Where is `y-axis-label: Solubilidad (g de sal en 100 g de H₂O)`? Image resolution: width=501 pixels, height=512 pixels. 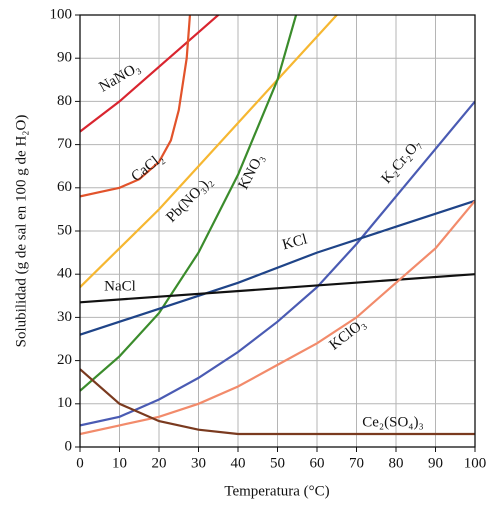
y-axis-label: Solubilidad (g de sal en 100 g de H₂O) is located at coordinates (21, 231).